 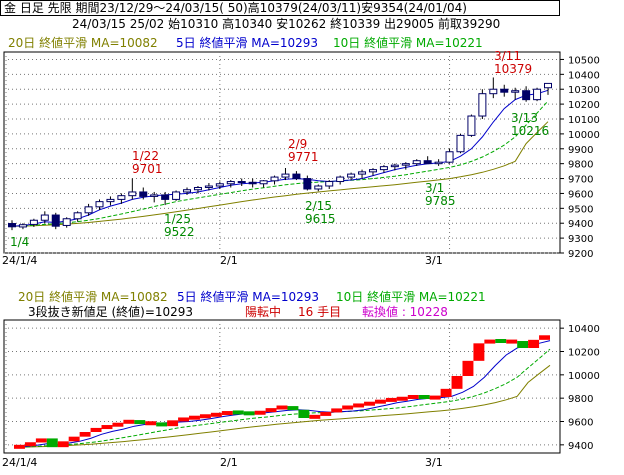 I want to click on bottom-xtick-2: 3/1, so click(x=434, y=462).